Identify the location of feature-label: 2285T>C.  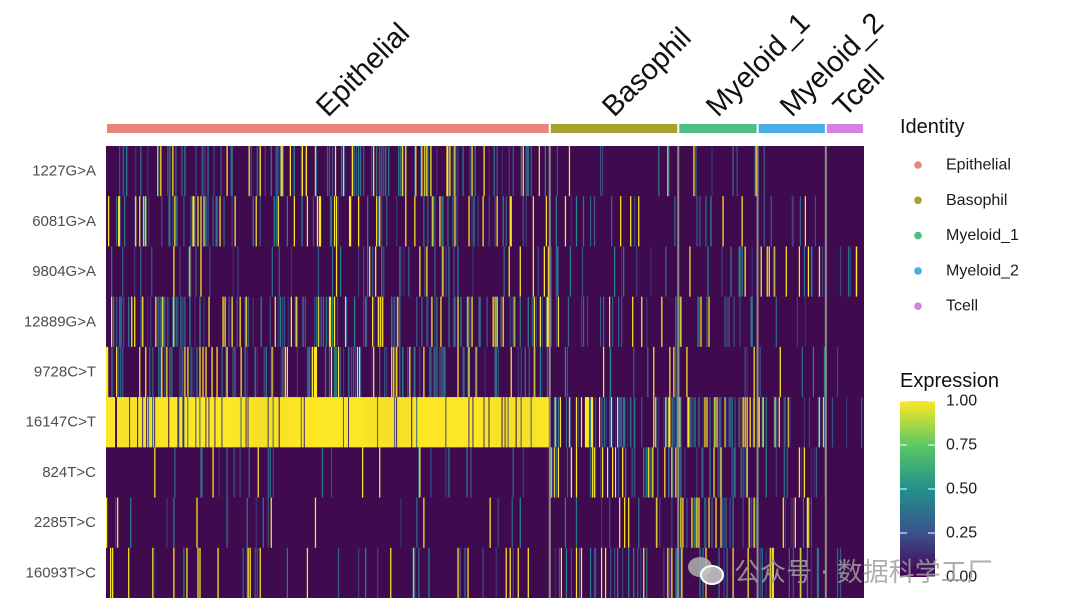
(65, 522).